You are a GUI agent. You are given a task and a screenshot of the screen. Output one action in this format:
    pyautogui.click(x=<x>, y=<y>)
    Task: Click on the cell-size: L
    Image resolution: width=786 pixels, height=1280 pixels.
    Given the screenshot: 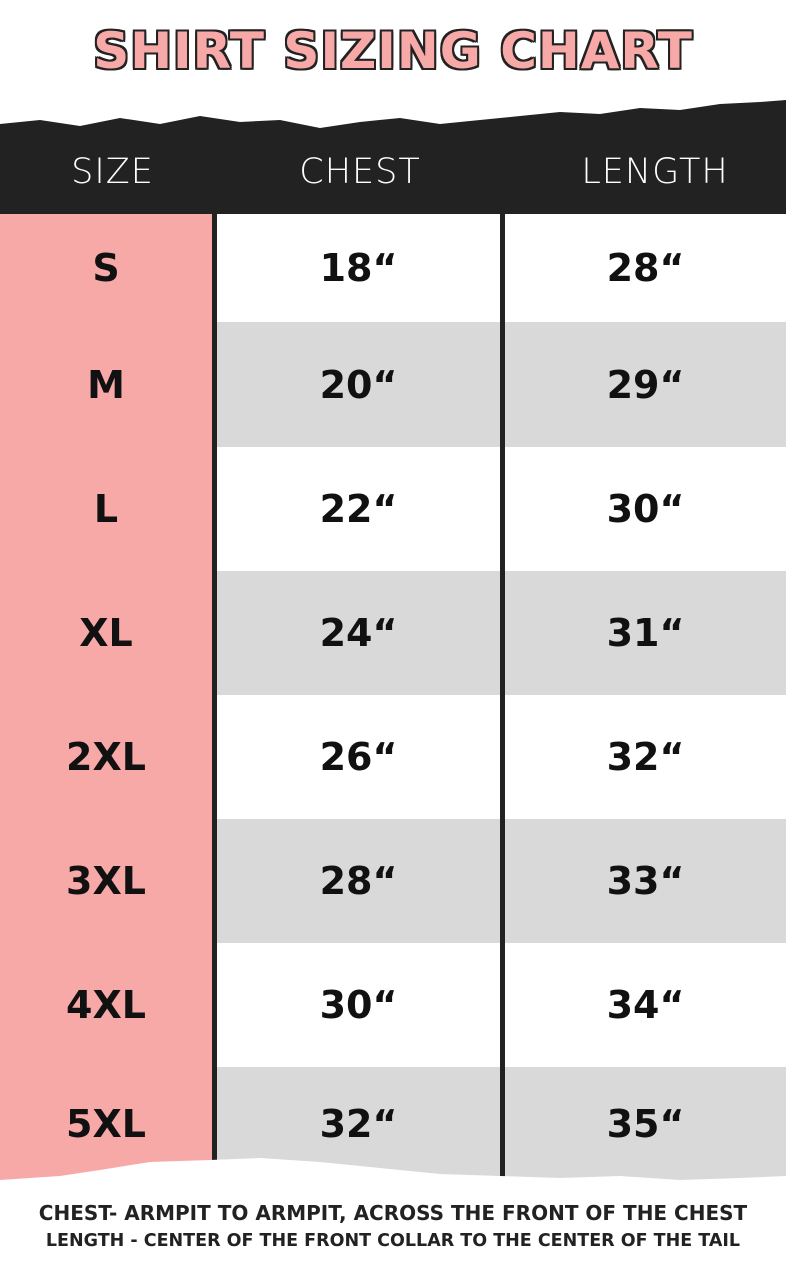 What is the action you would take?
    pyautogui.click(x=106, y=509)
    